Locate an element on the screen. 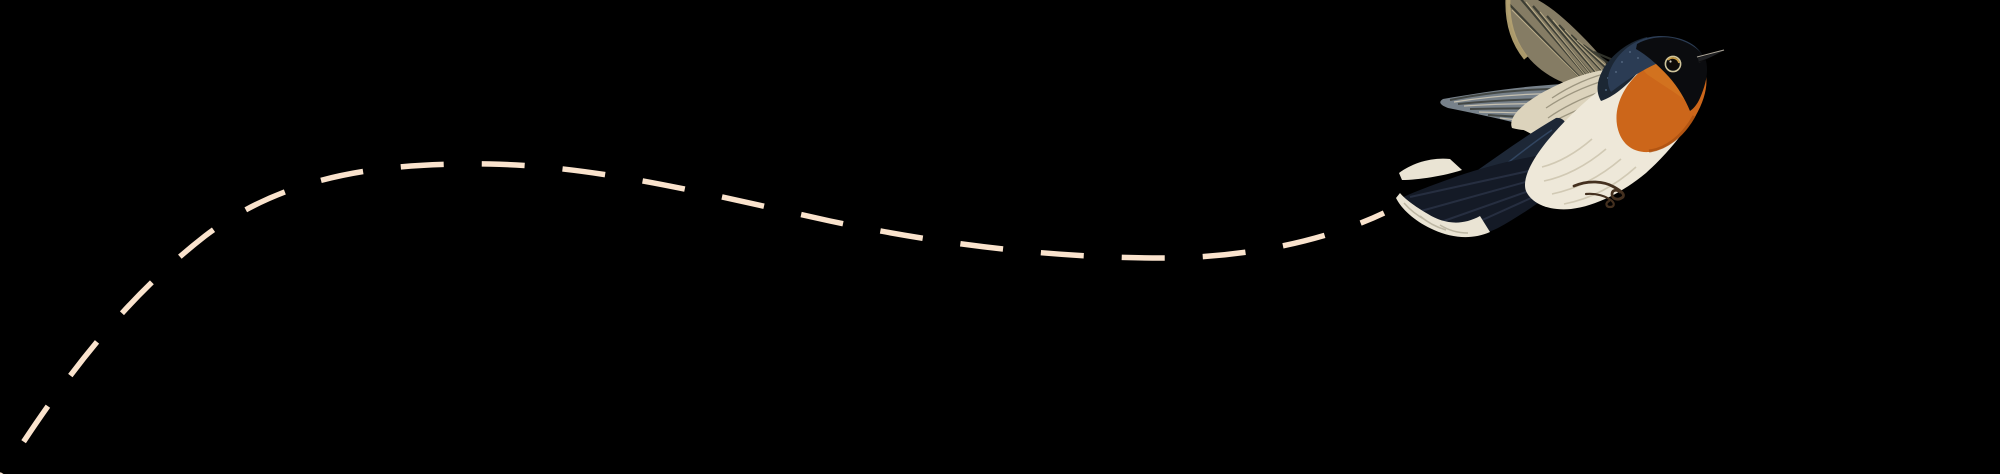  bird-beak is located at coordinates (1710, 56).